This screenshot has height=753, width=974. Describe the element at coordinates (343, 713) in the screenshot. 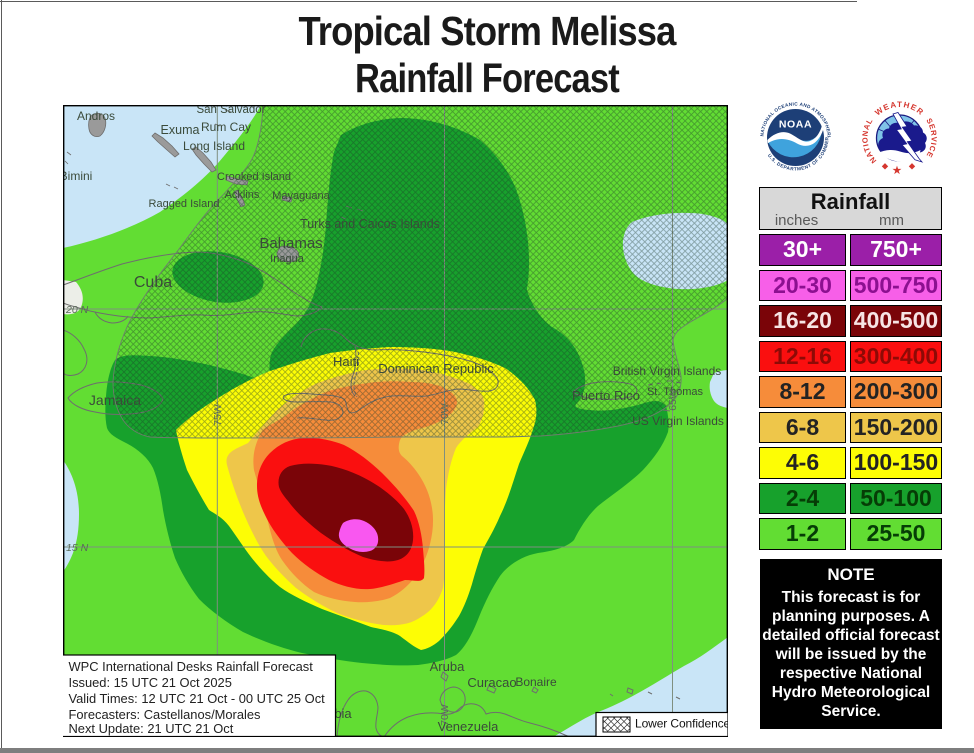

I see `svg-text: bia` at that location.